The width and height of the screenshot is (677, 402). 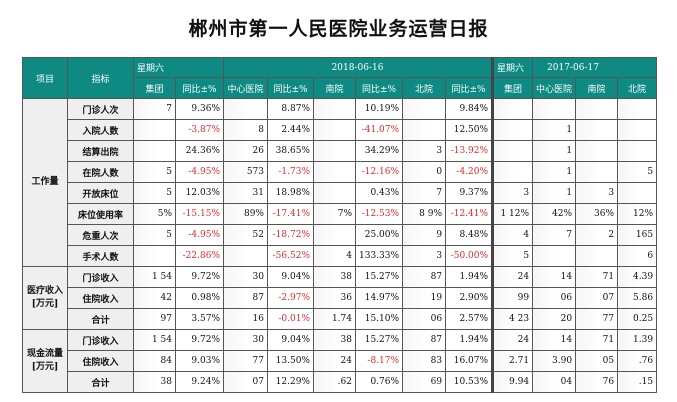 What do you see at coordinates (100, 319) in the screenshot?
I see `indicator-label: 合计` at bounding box center [100, 319].